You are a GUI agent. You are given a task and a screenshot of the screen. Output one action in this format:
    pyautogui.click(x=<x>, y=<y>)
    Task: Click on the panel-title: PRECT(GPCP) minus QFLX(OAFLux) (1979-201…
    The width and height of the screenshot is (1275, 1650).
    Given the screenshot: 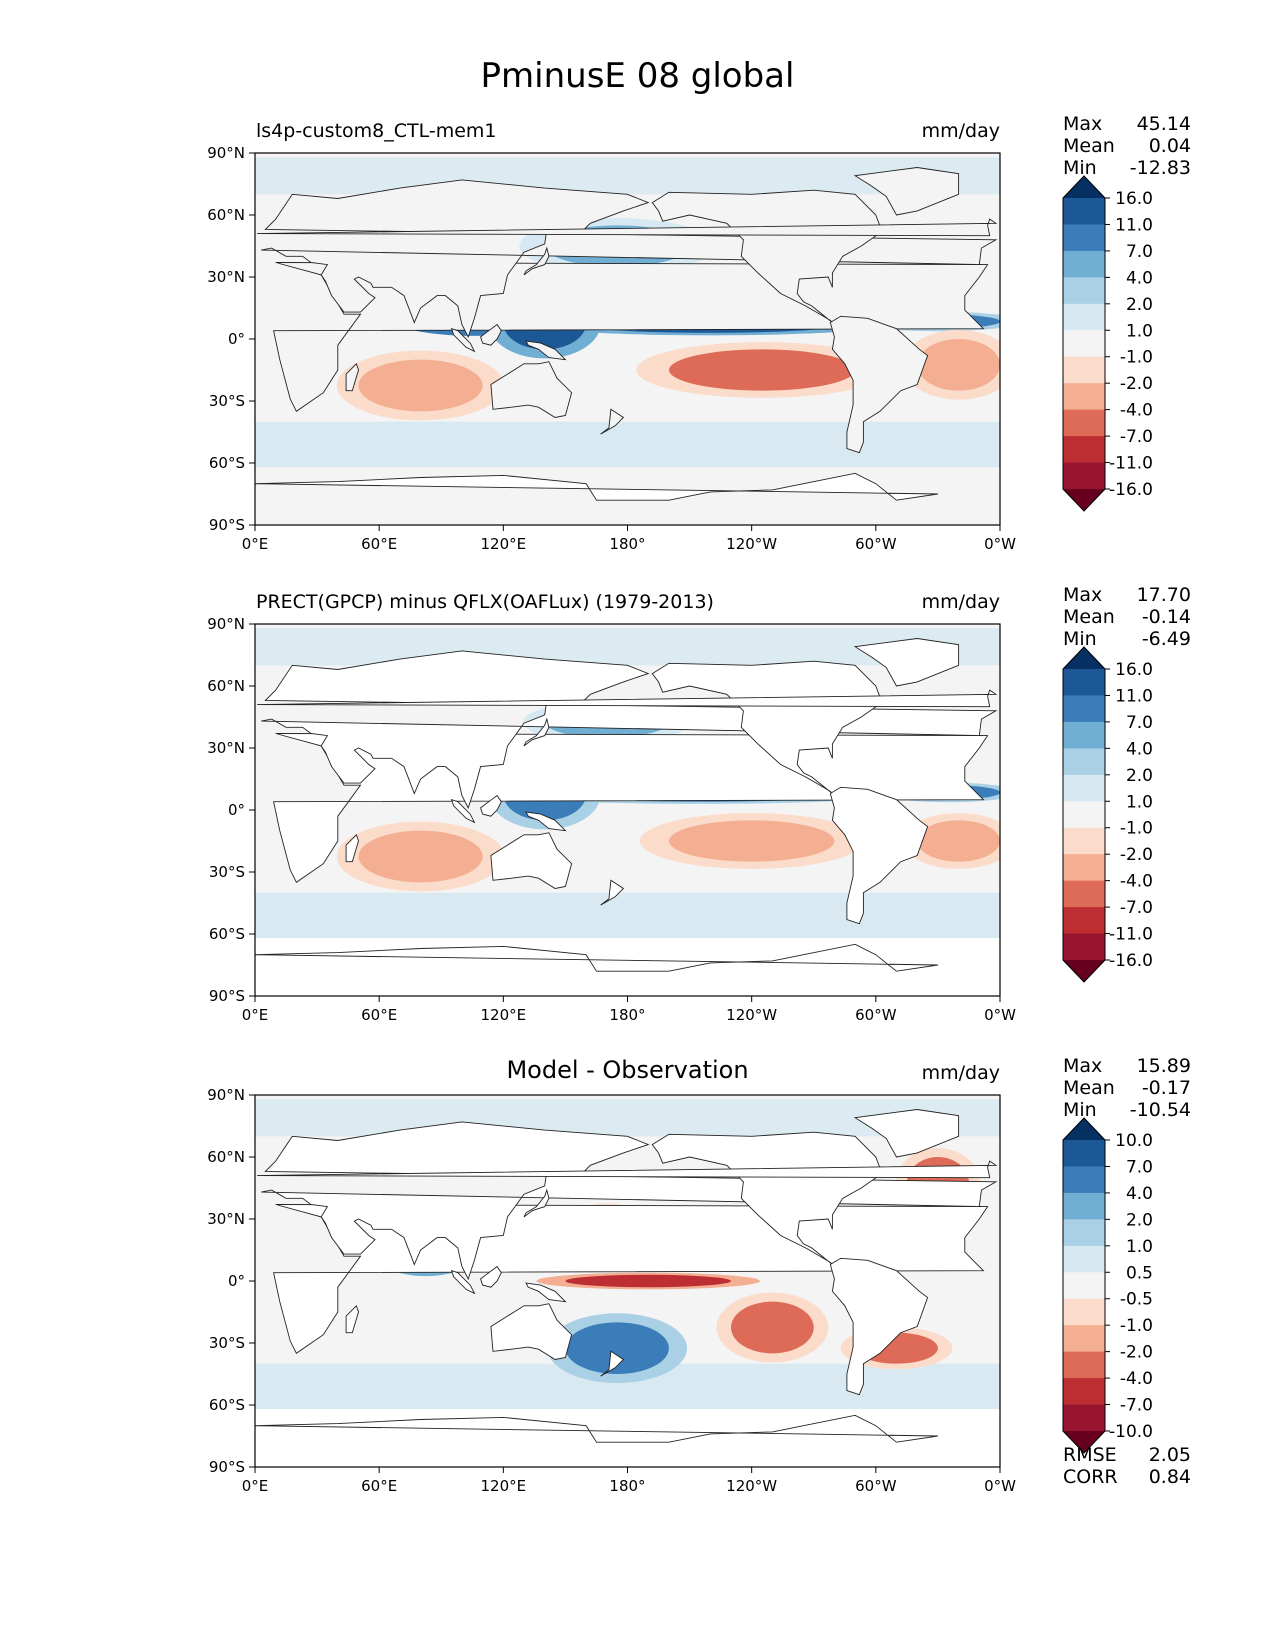 What is the action you would take?
    pyautogui.click(x=485, y=602)
    